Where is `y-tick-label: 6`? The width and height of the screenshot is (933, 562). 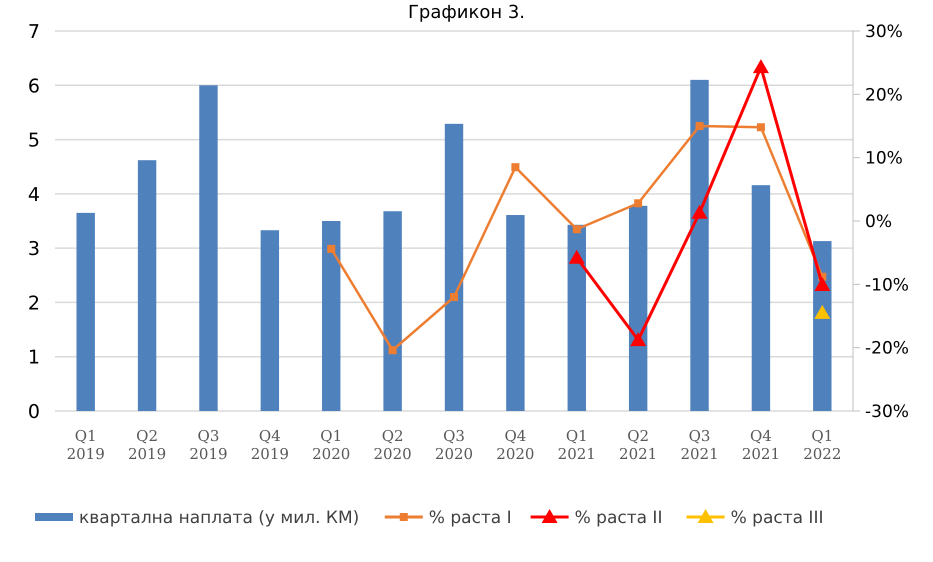
y-tick-label: 6 is located at coordinates (34, 86).